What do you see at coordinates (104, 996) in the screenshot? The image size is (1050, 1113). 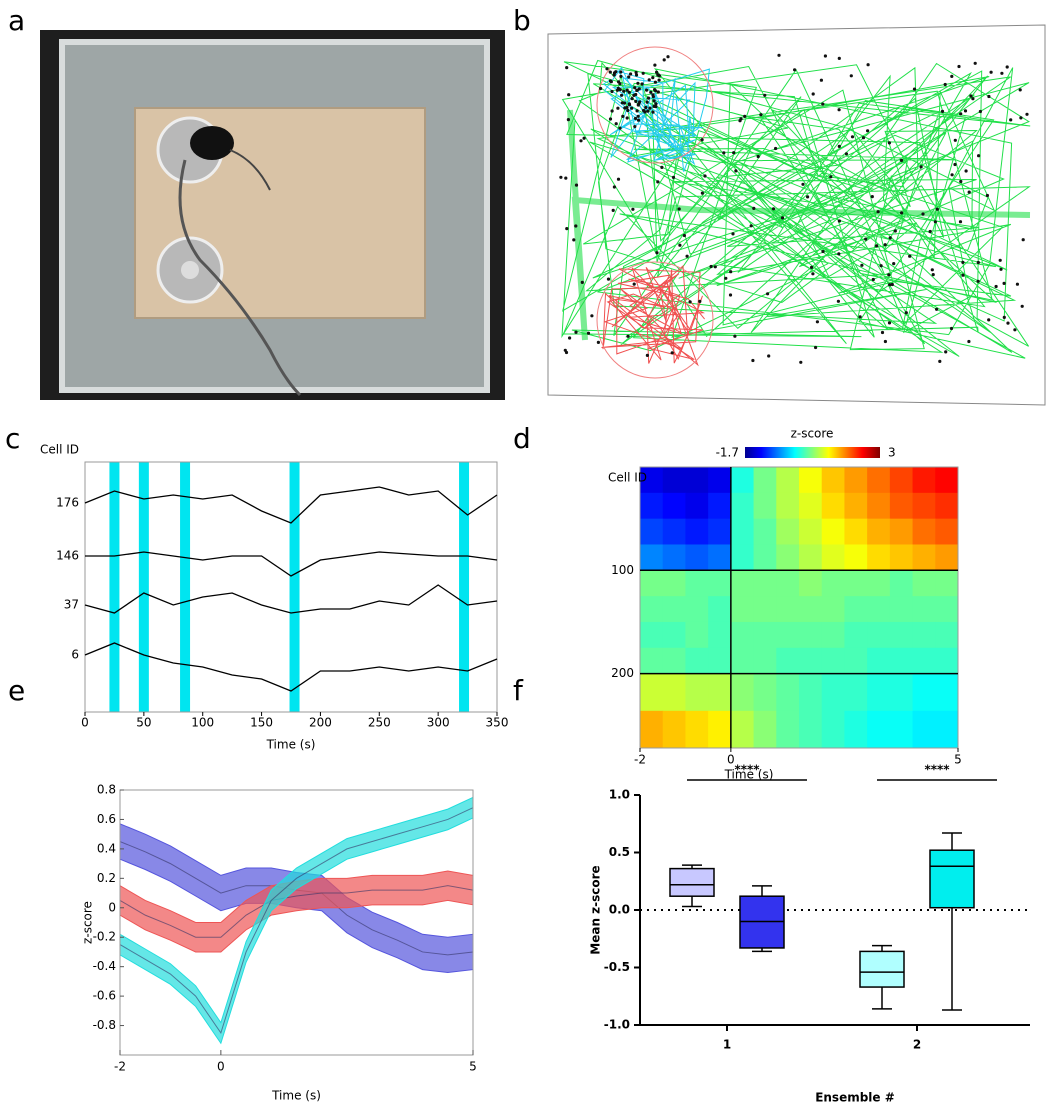 I see `y-tick-label: -0.6` at bounding box center [104, 996].